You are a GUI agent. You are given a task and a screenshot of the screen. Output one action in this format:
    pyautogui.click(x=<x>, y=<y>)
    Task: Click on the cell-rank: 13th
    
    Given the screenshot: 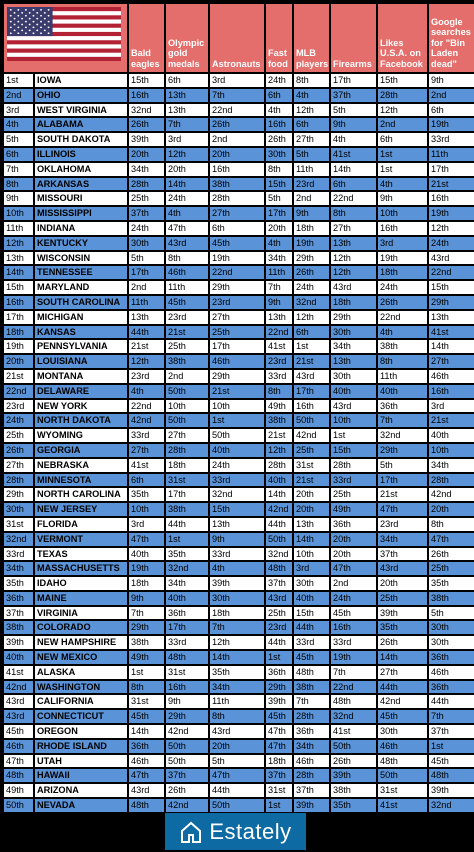 What is the action you would take?
    pyautogui.click(x=18, y=258)
    